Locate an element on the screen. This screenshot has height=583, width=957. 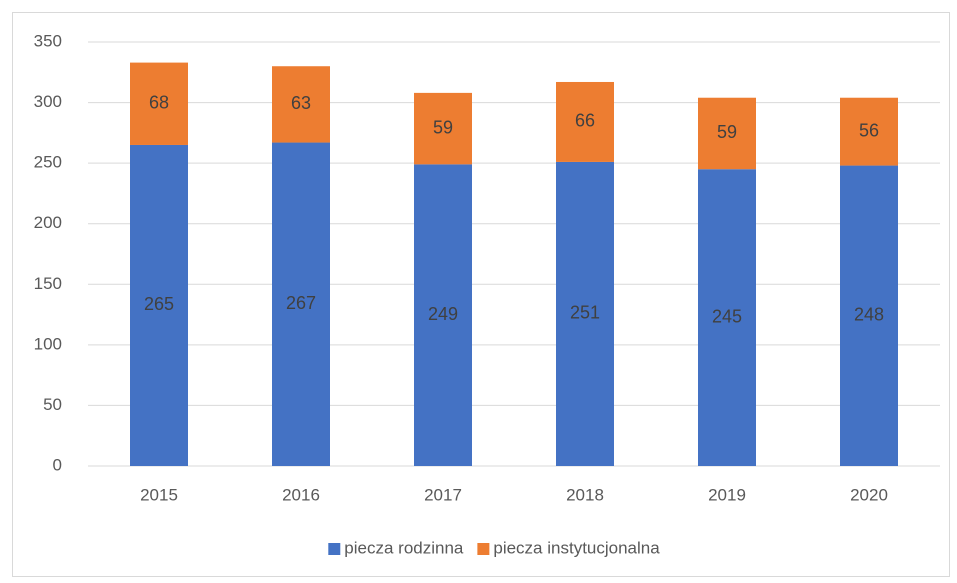
data-label: 63 is located at coordinates (301, 103).